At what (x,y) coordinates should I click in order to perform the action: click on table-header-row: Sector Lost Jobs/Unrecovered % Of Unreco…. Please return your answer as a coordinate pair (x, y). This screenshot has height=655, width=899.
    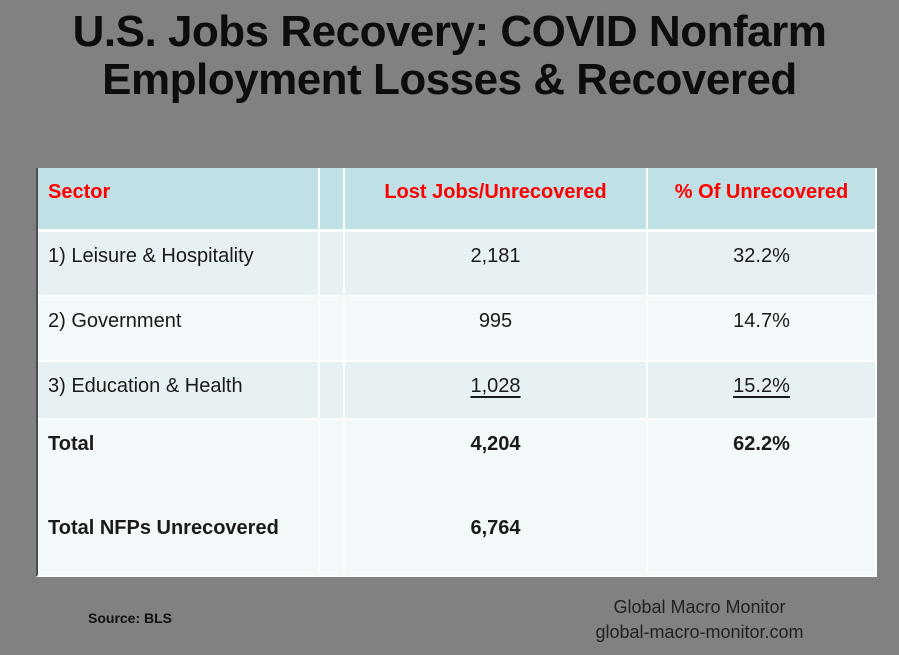
    Looking at the image, I should click on (456, 200).